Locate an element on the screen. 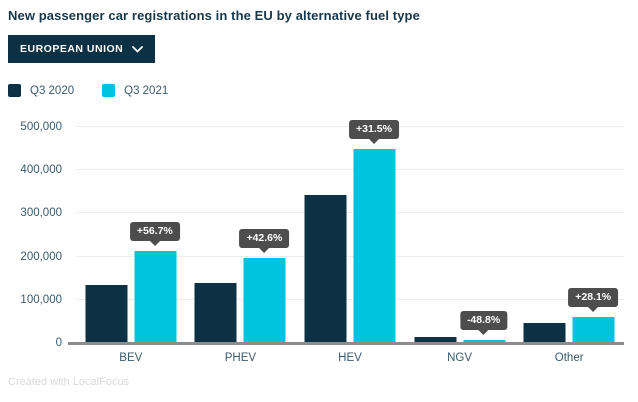  bar-group-hev: +31.5% HEV is located at coordinates (350, 241).